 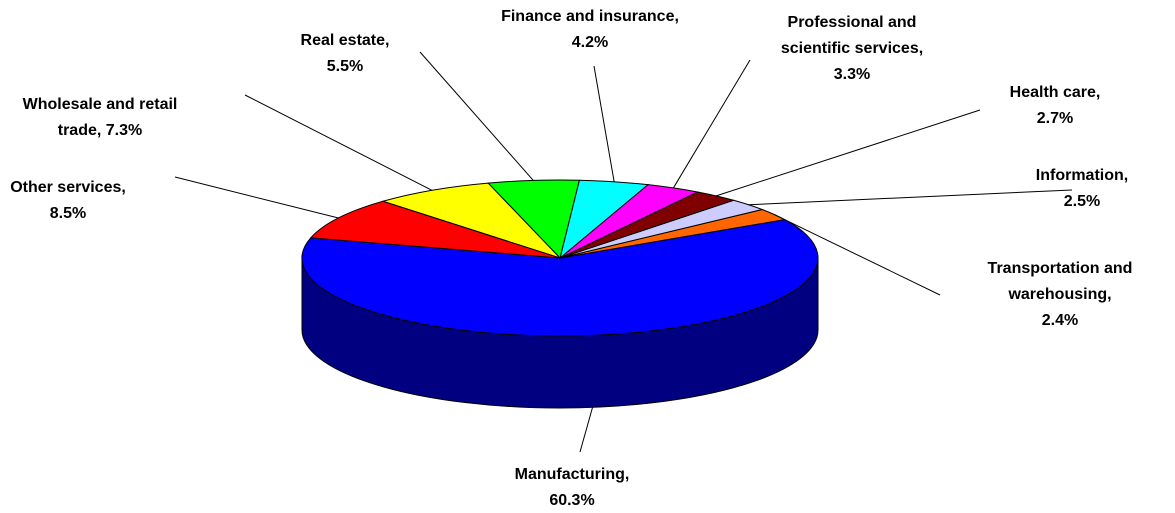 What do you see at coordinates (68, 187) in the screenshot?
I see `category-label: Other services,` at bounding box center [68, 187].